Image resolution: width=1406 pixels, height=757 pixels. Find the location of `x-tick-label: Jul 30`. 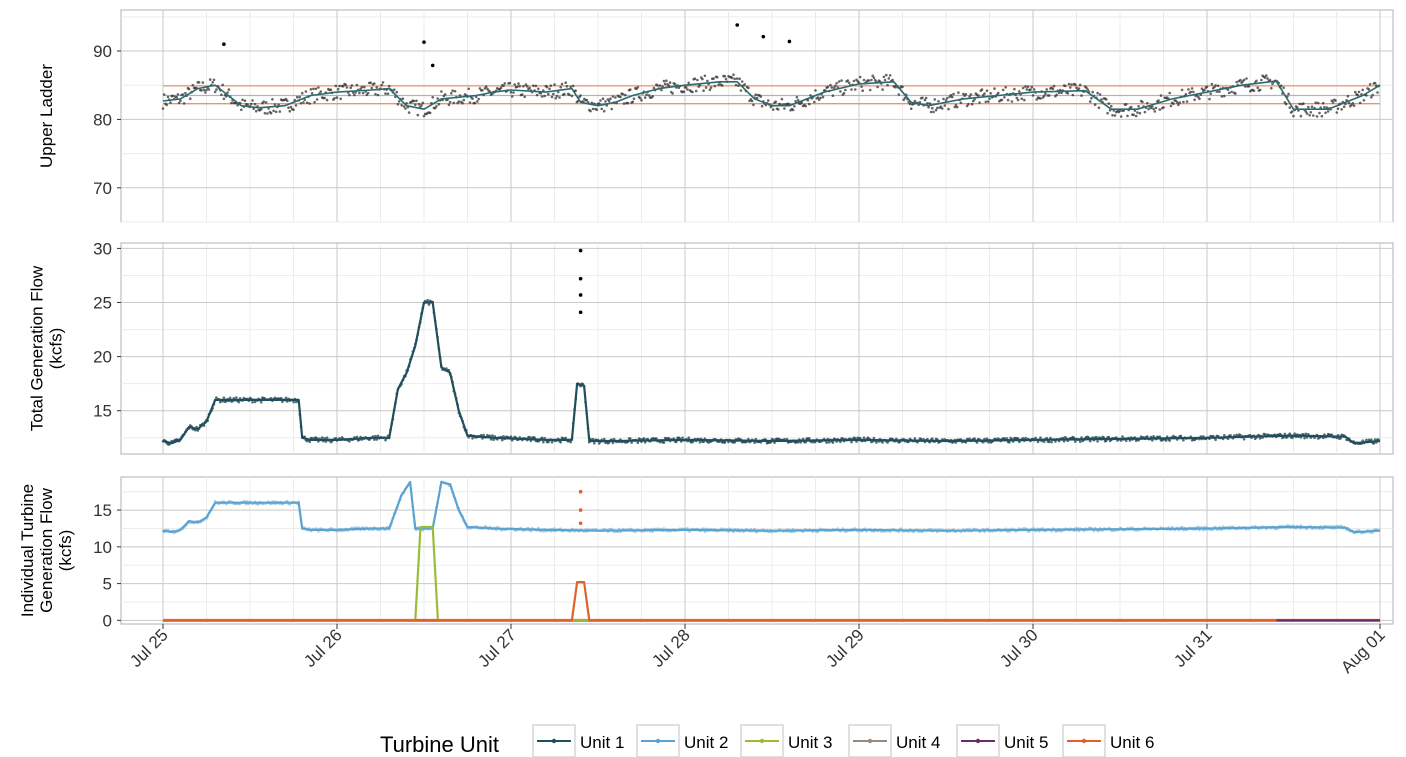

x-tick-label: Jul 30 is located at coordinates (1019, 648).